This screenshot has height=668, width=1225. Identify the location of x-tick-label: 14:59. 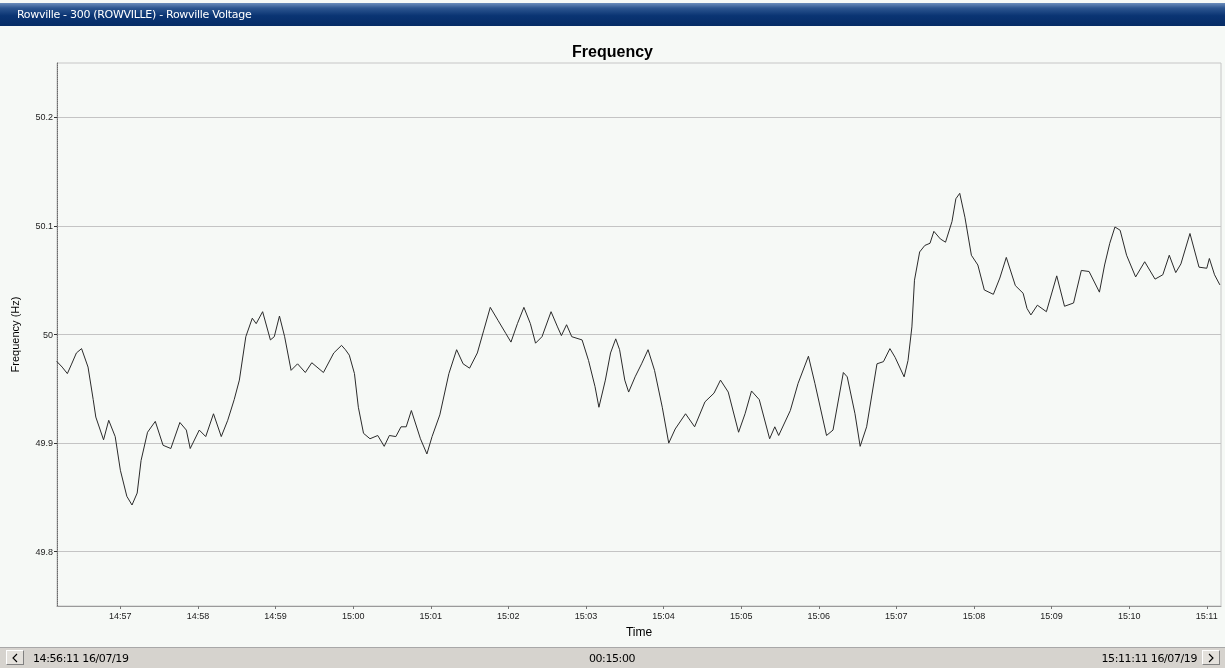
(275, 615).